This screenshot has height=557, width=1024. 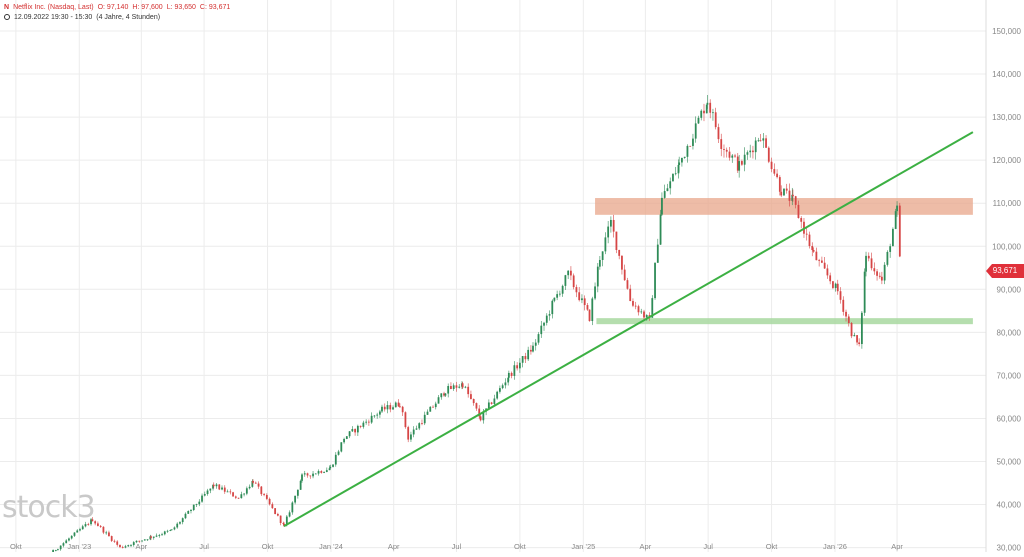 What do you see at coordinates (1005, 271) in the screenshot?
I see `last-price-badge: 93,671` at bounding box center [1005, 271].